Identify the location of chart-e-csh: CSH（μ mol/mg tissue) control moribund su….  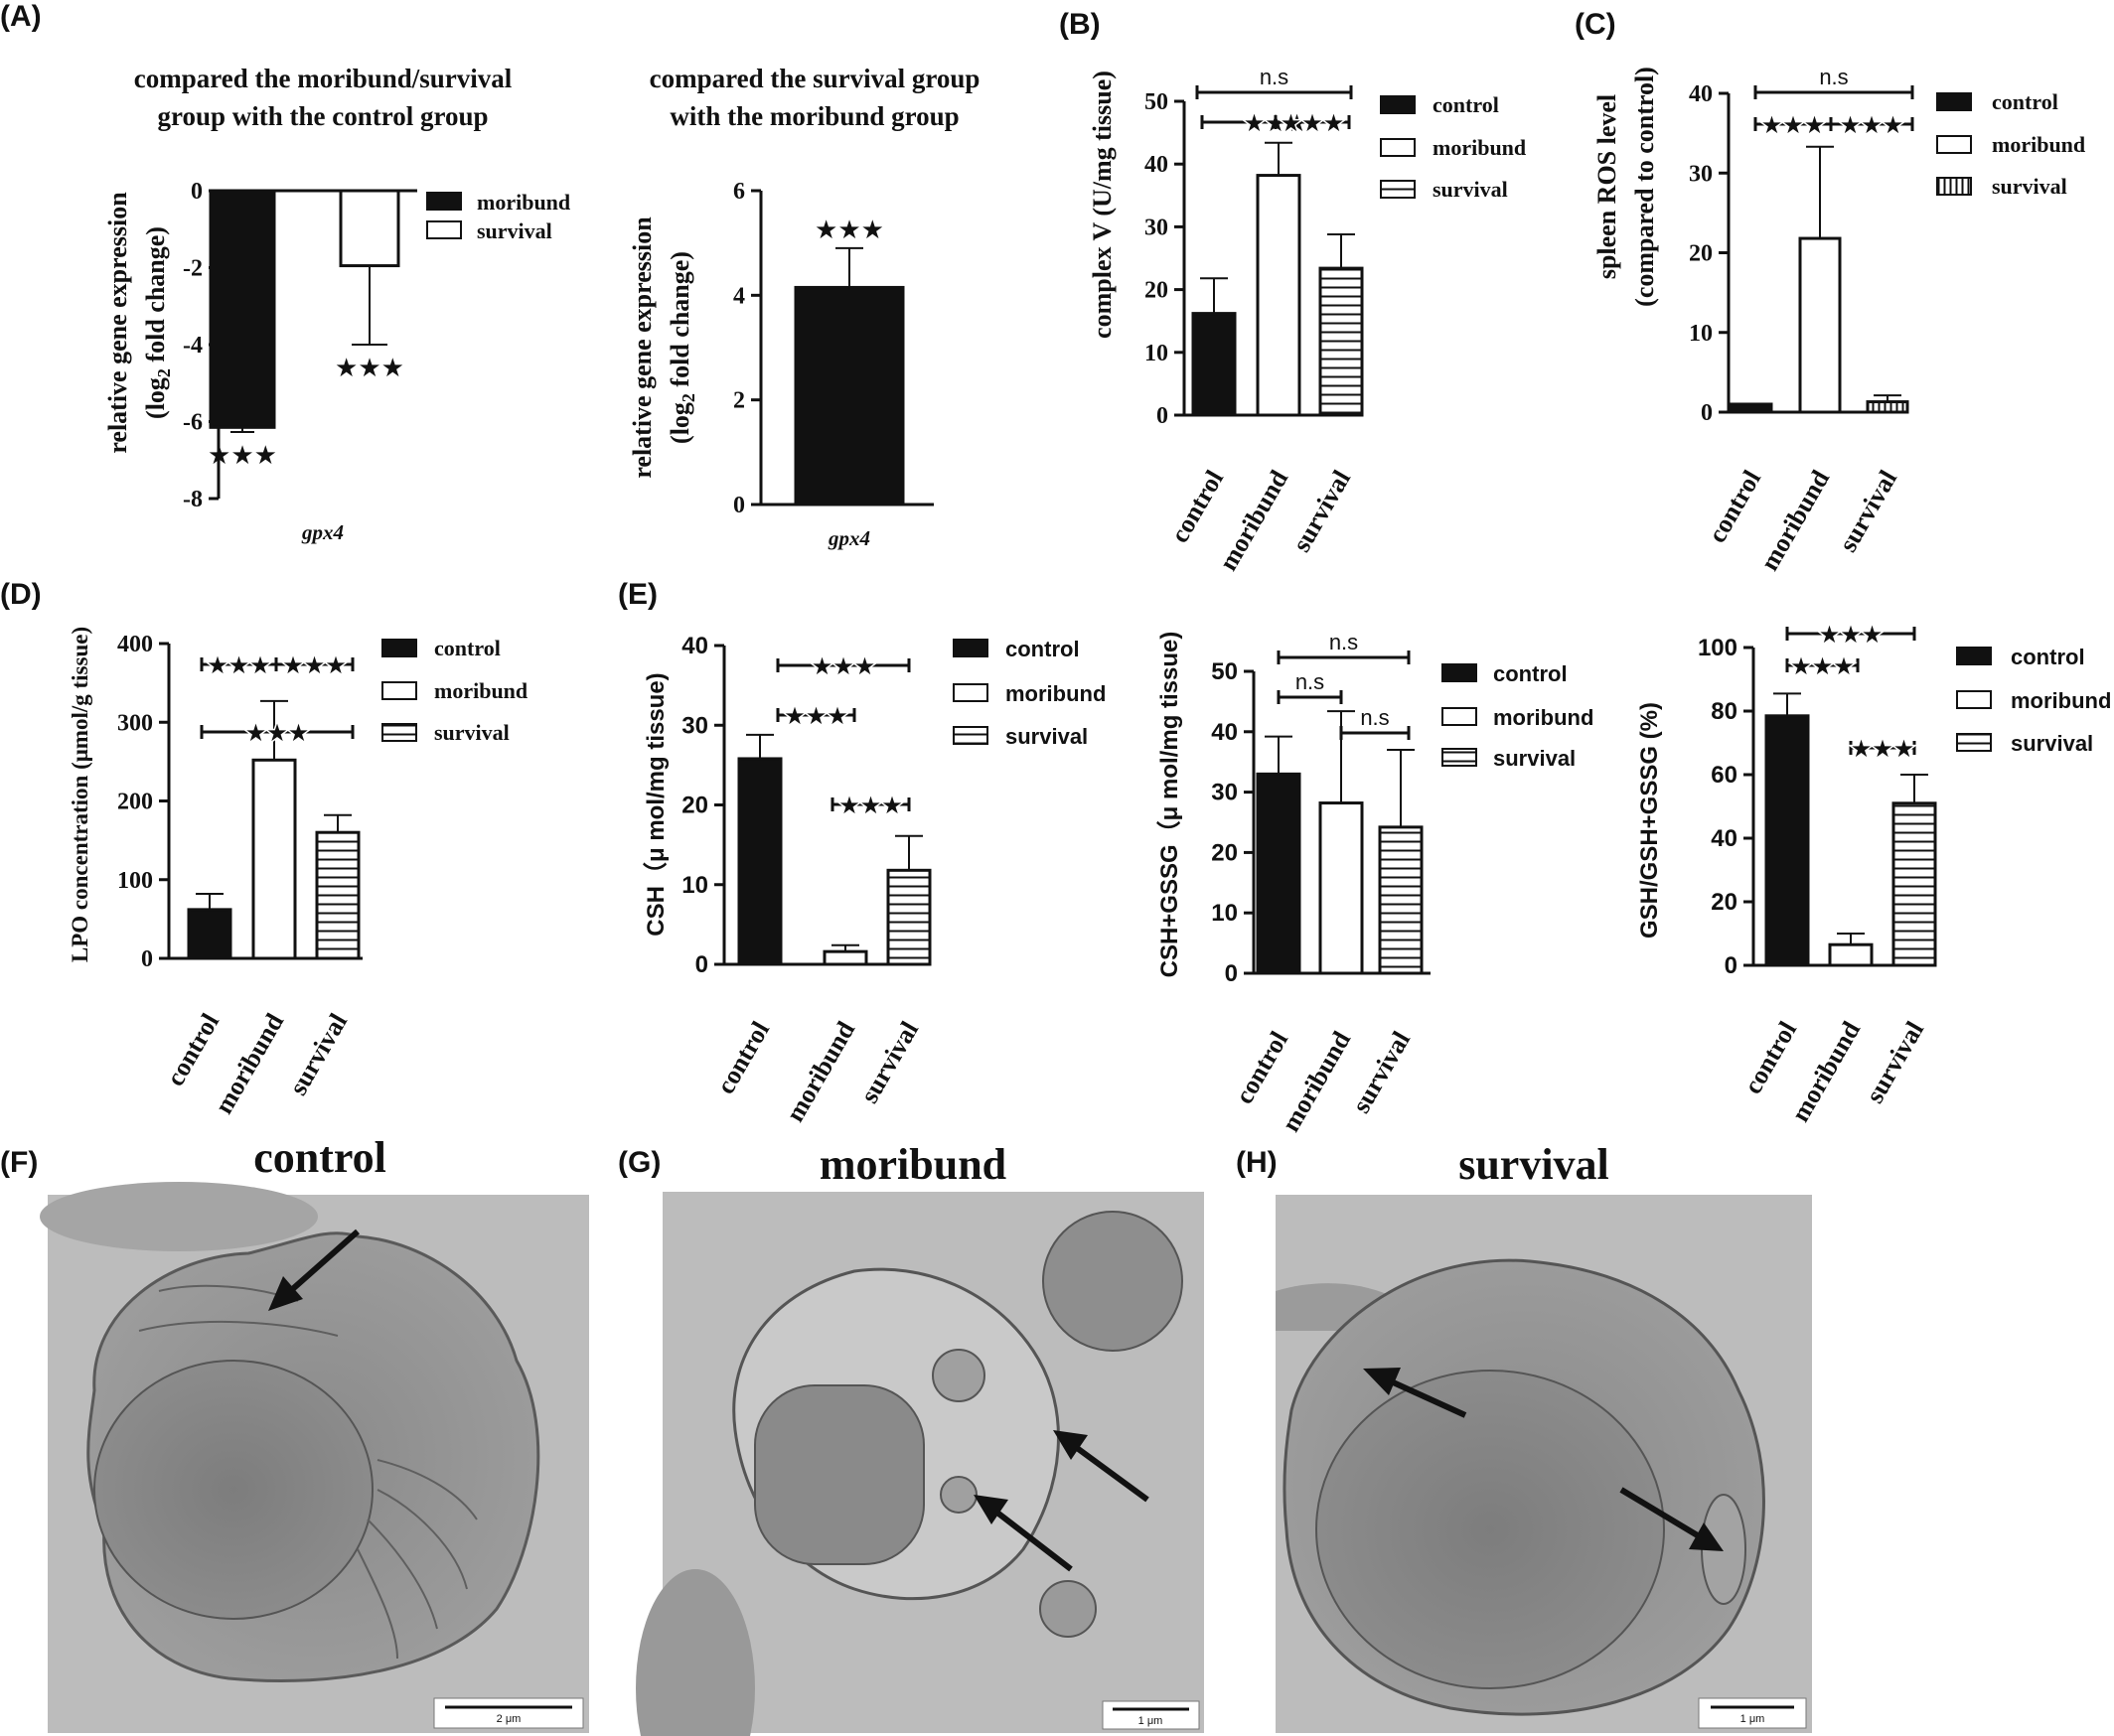
(874, 879).